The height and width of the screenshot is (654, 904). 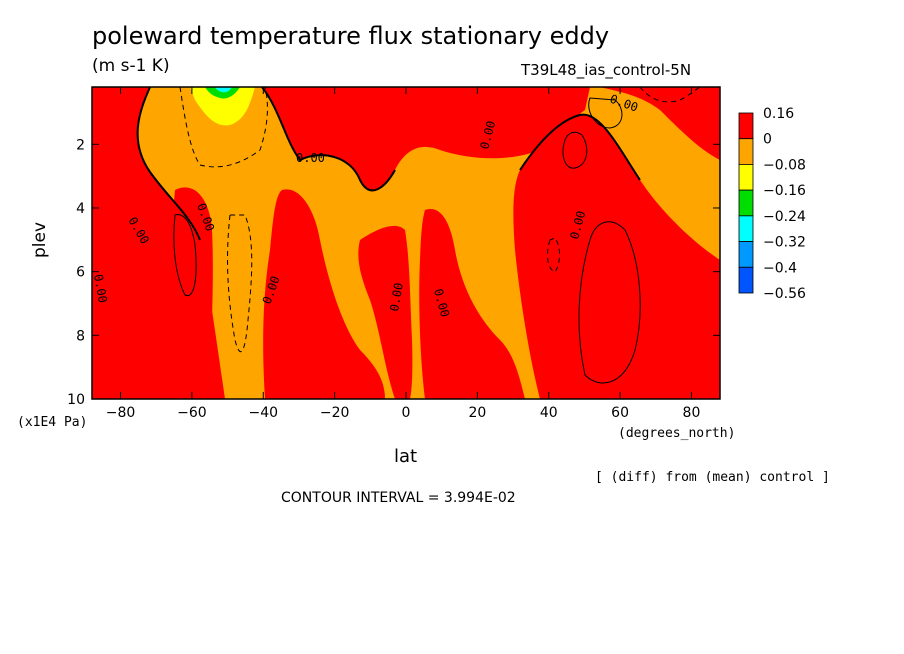 What do you see at coordinates (192, 413) in the screenshot?
I see `x-tick-label: −60` at bounding box center [192, 413].